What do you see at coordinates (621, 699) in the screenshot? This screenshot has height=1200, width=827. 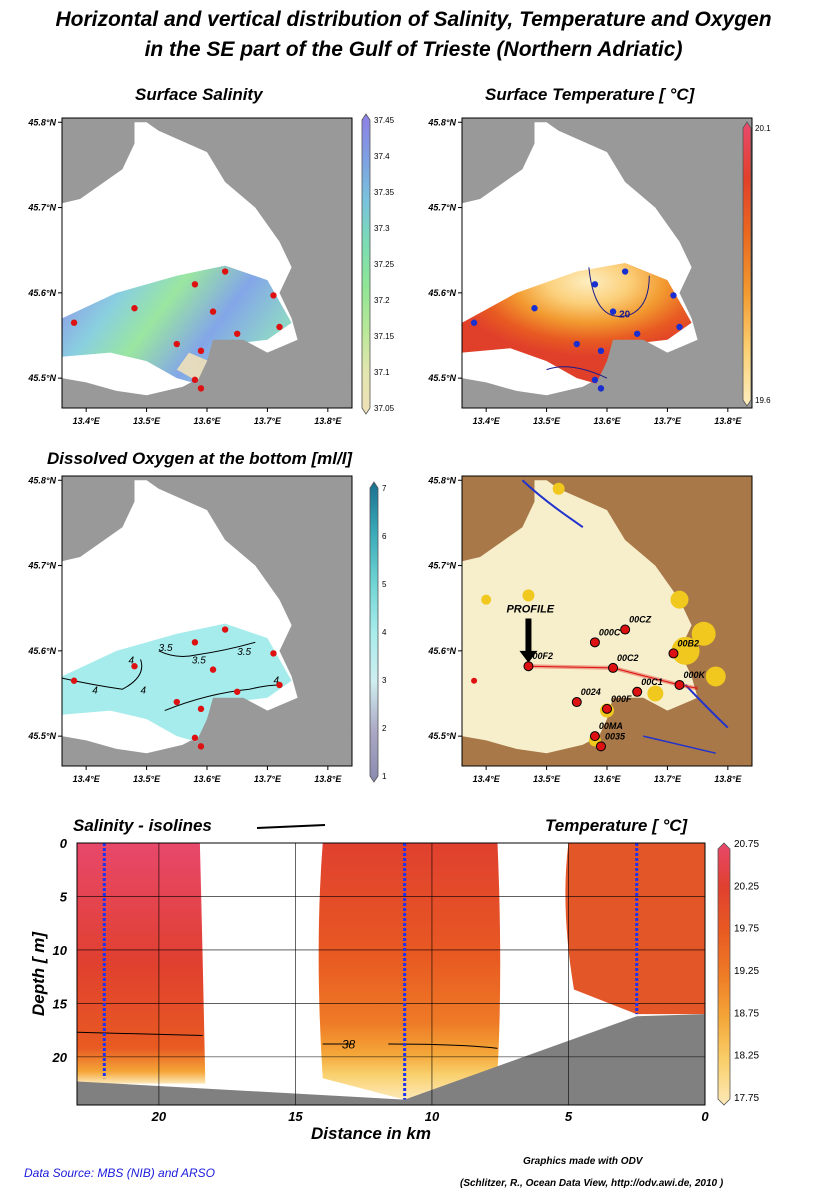 I see `station-label: 000F` at bounding box center [621, 699].